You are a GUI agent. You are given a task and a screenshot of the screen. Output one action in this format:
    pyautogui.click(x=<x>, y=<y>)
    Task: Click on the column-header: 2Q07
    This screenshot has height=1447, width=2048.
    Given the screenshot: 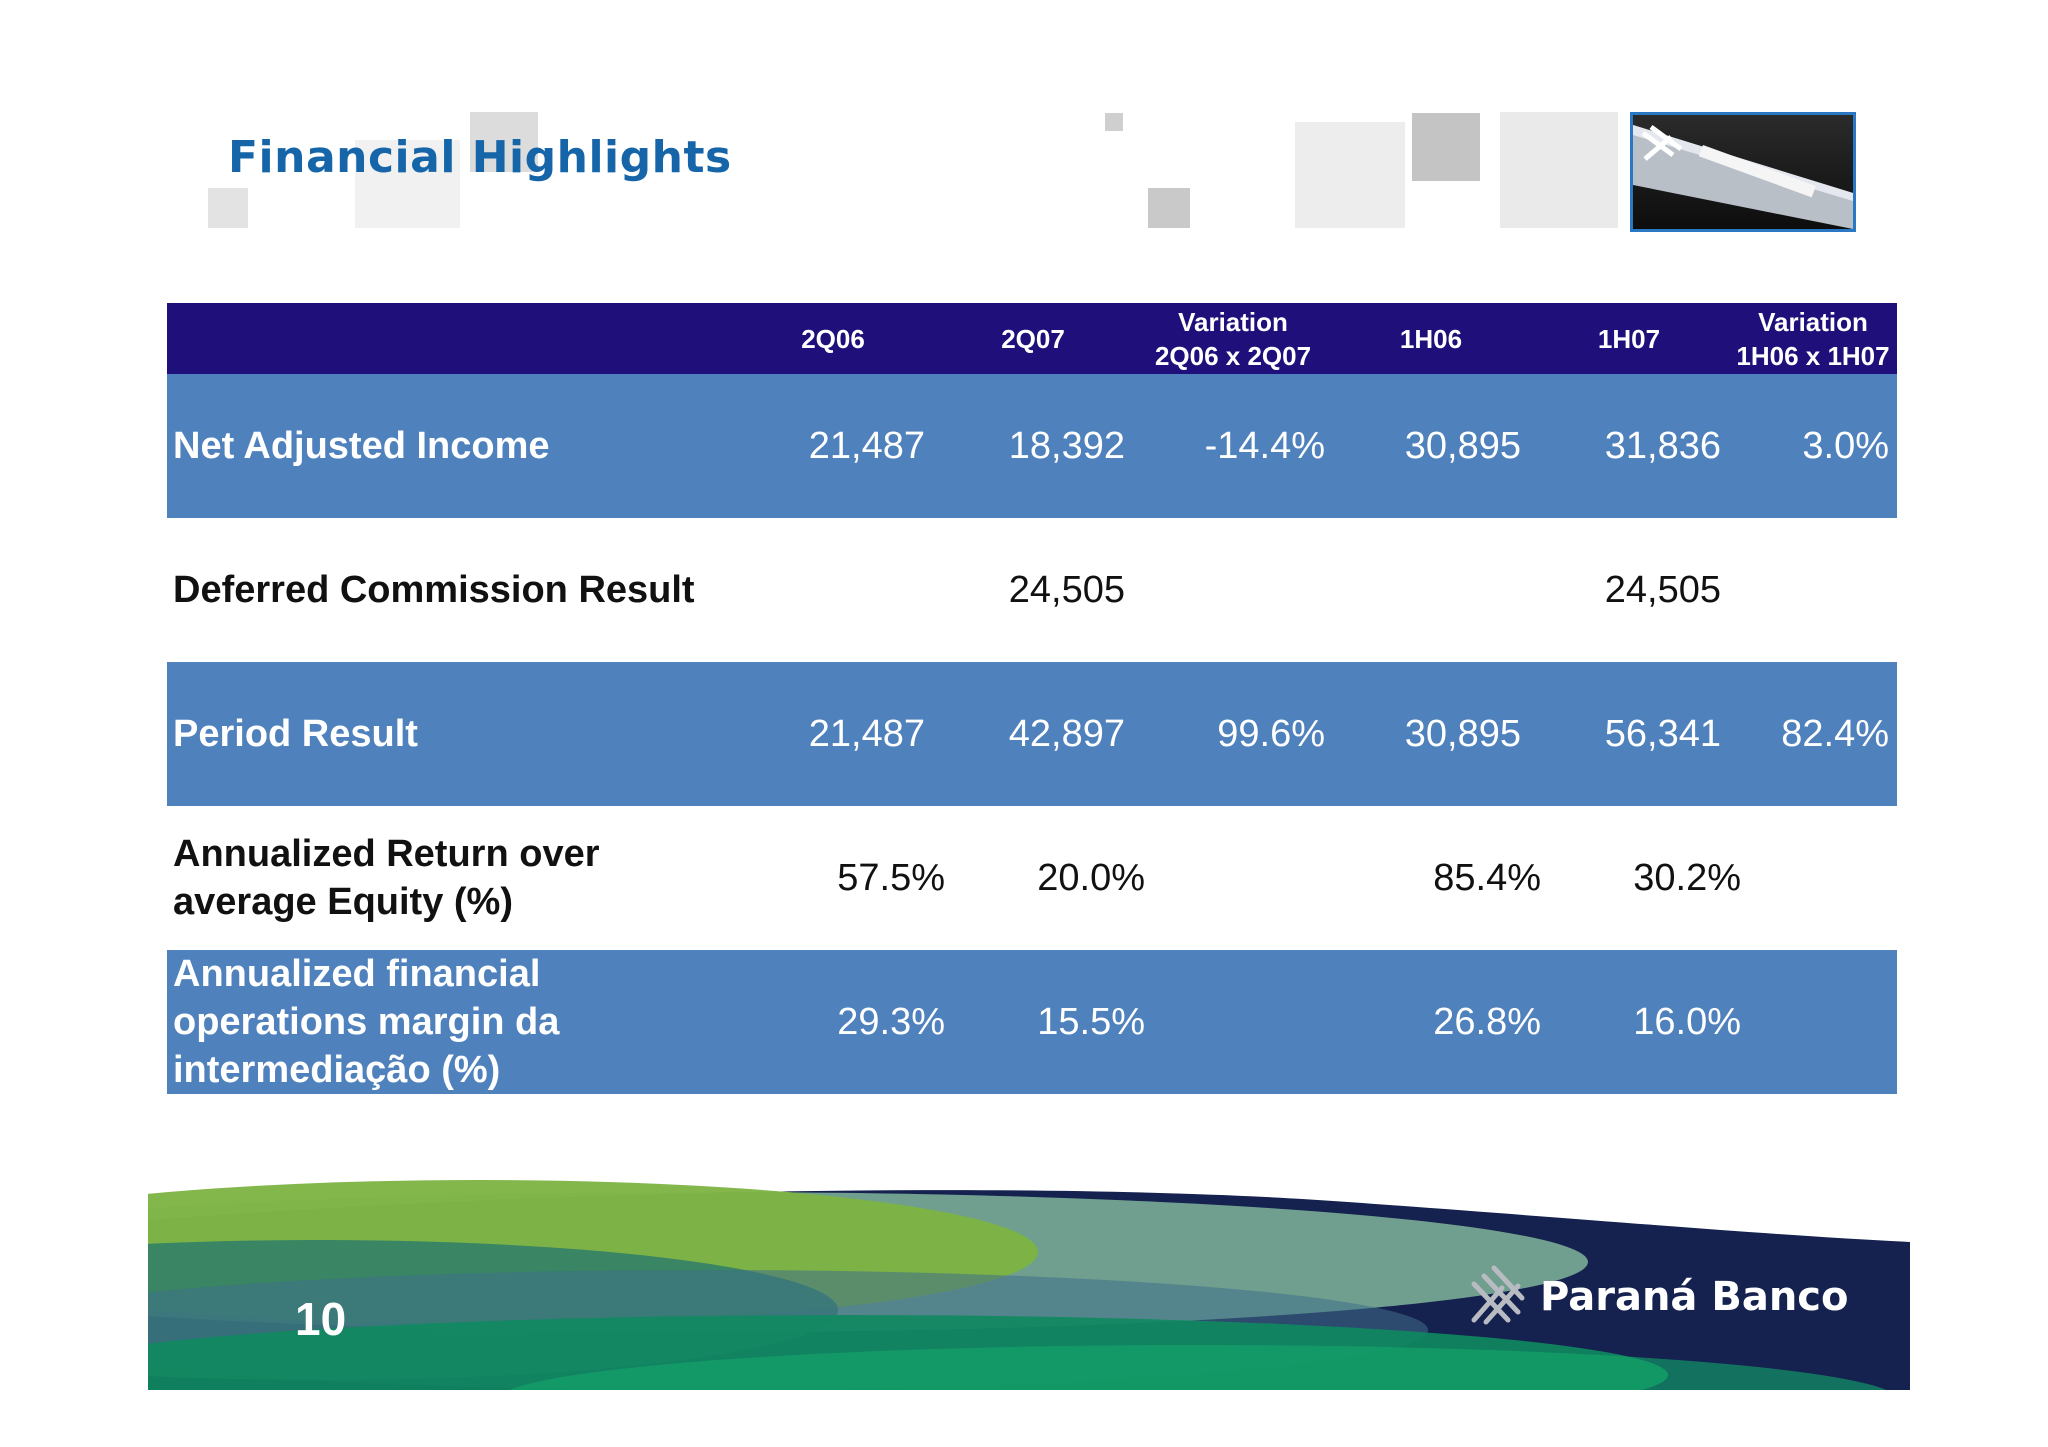 What is the action you would take?
    pyautogui.click(x=1033, y=338)
    